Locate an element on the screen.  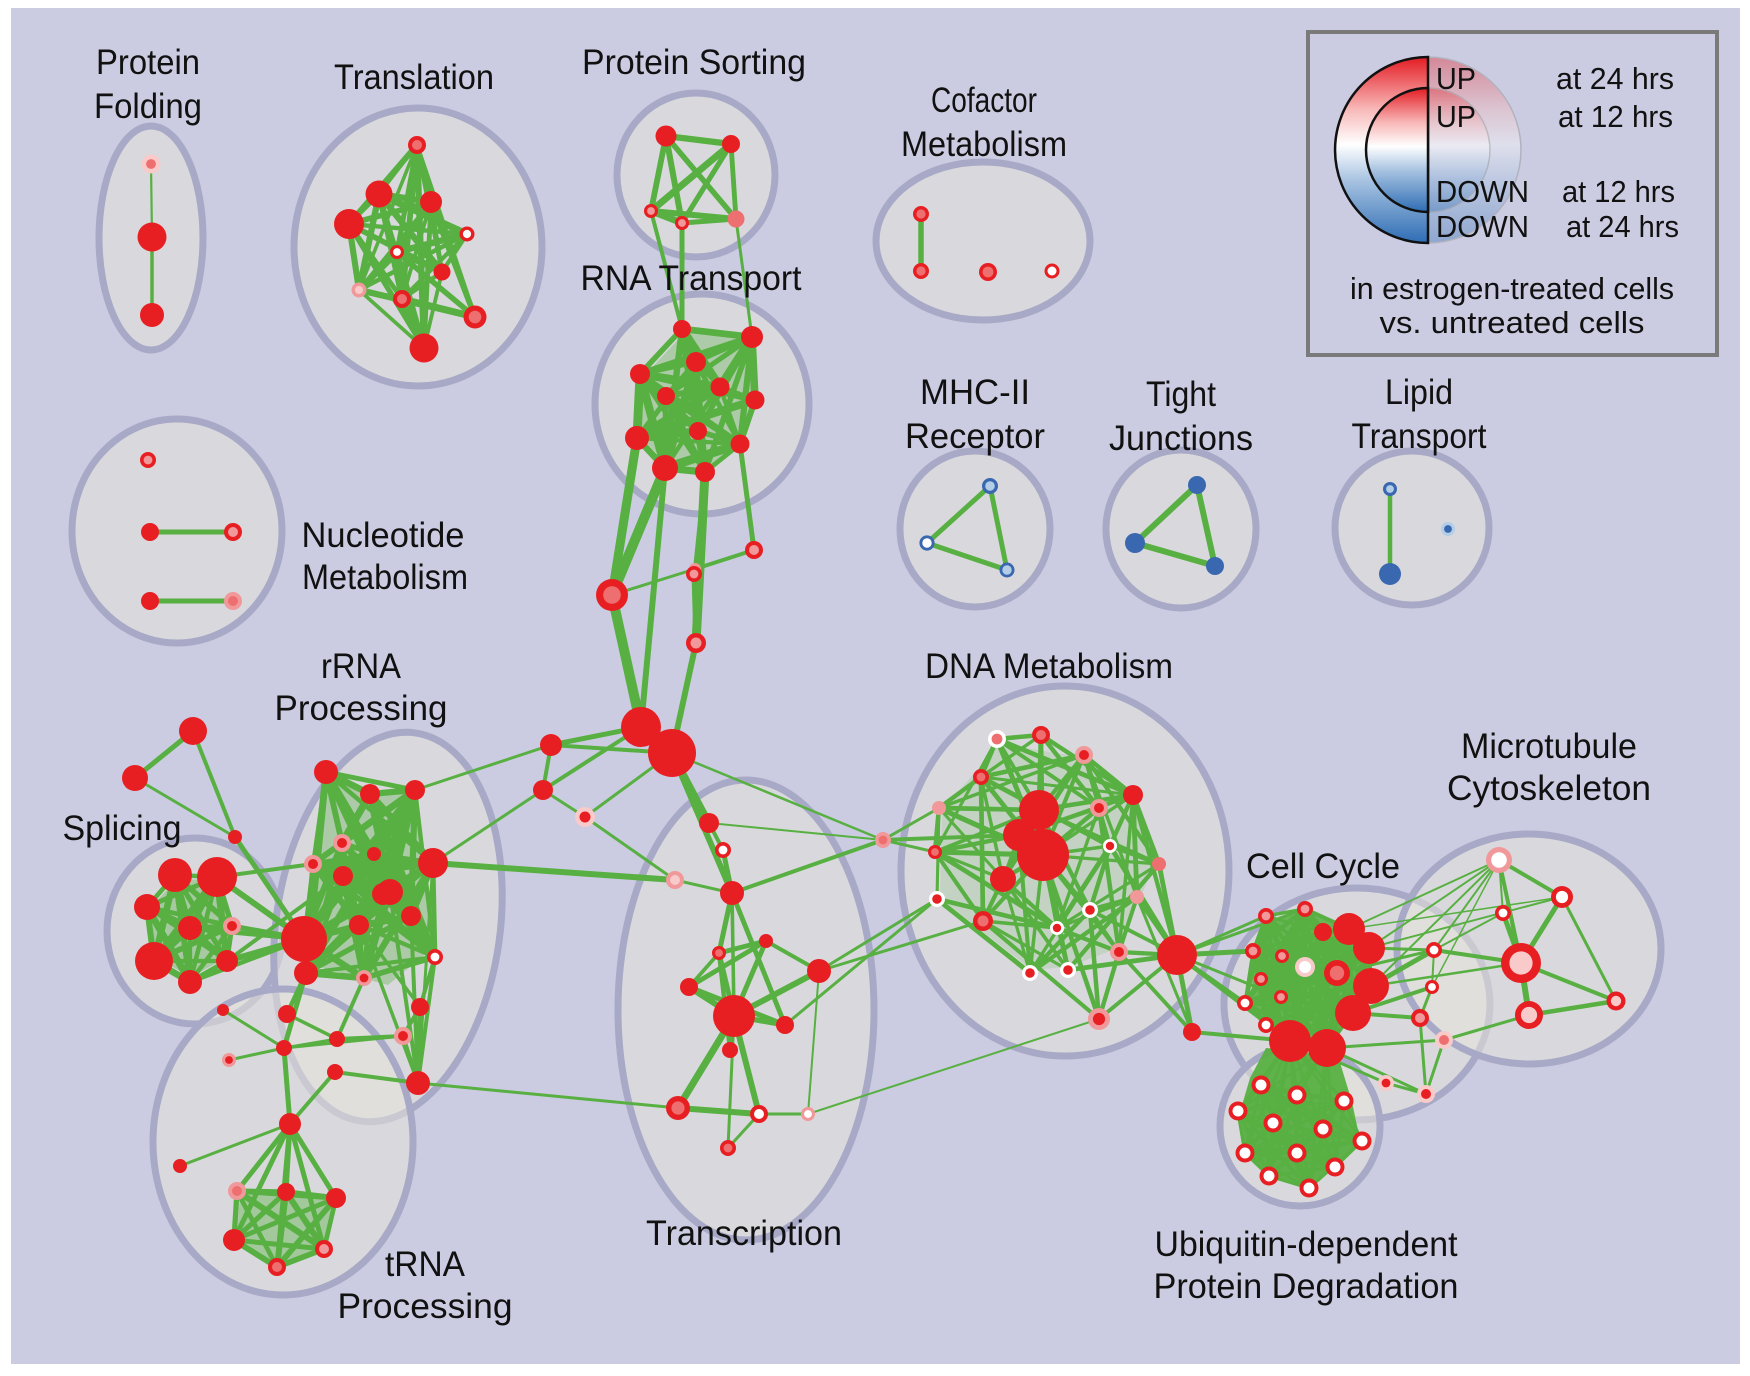
svg-text: Microtubule is located at coordinates (1549, 746).